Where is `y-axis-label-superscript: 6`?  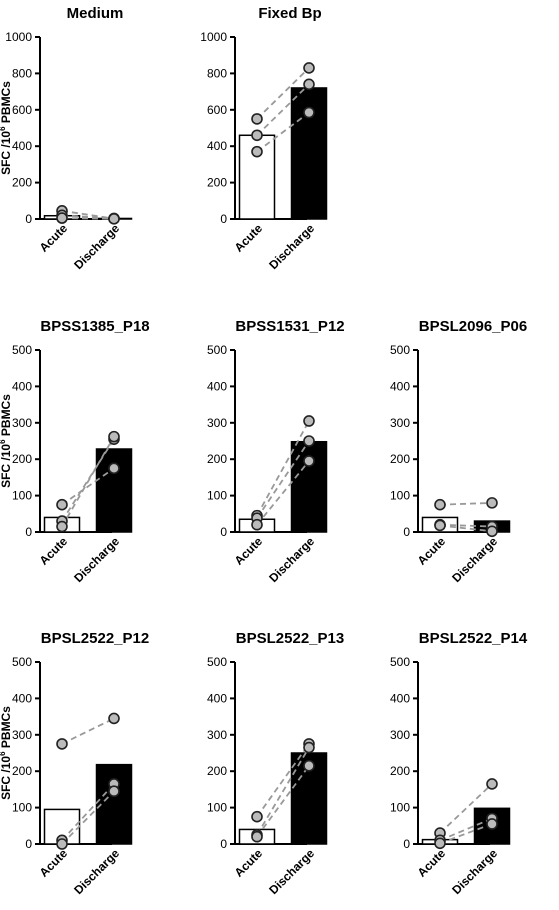 y-axis-label-superscript: 6 is located at coordinates (3, 441).